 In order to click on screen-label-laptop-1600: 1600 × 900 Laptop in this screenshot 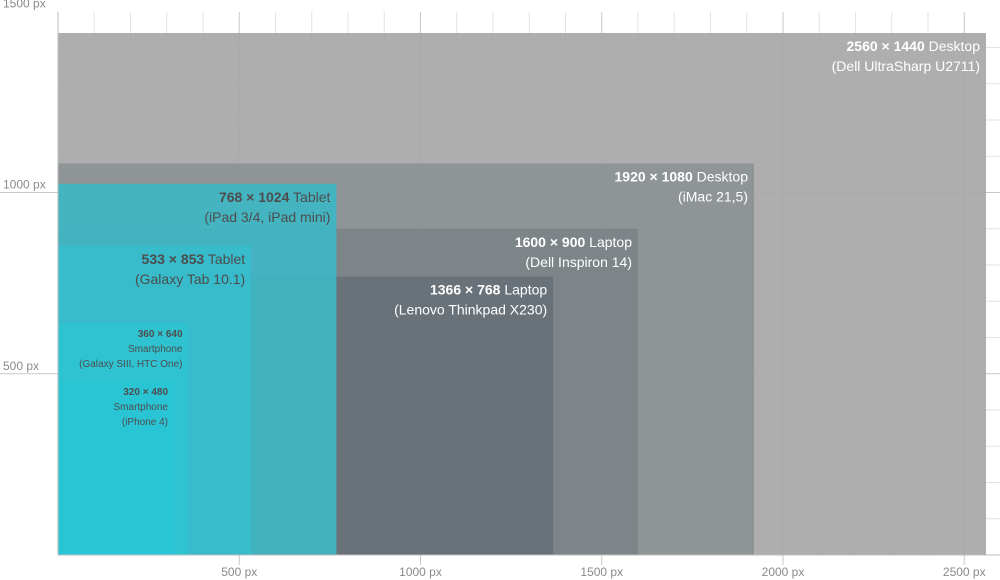, I will do `click(573, 242)`.